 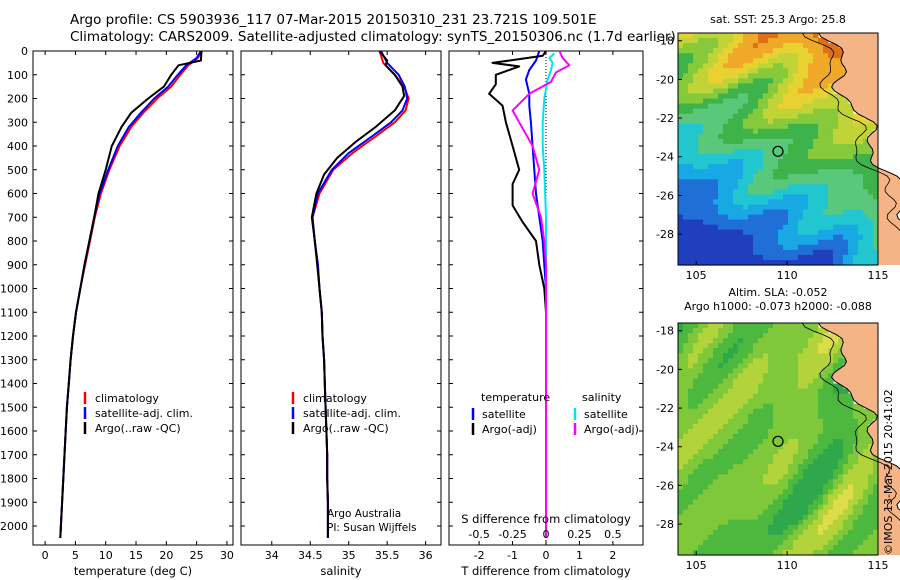 I want to click on map-title: Altim. SLA: -0.052, so click(x=777, y=292).